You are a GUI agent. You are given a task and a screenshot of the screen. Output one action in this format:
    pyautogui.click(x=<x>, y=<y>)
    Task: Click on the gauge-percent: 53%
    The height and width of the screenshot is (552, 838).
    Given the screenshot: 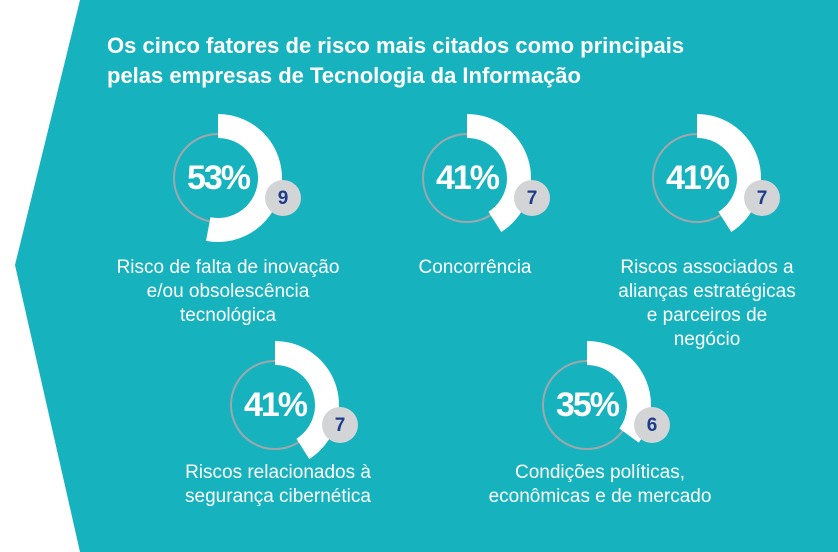 What is the action you would take?
    pyautogui.click(x=219, y=178)
    